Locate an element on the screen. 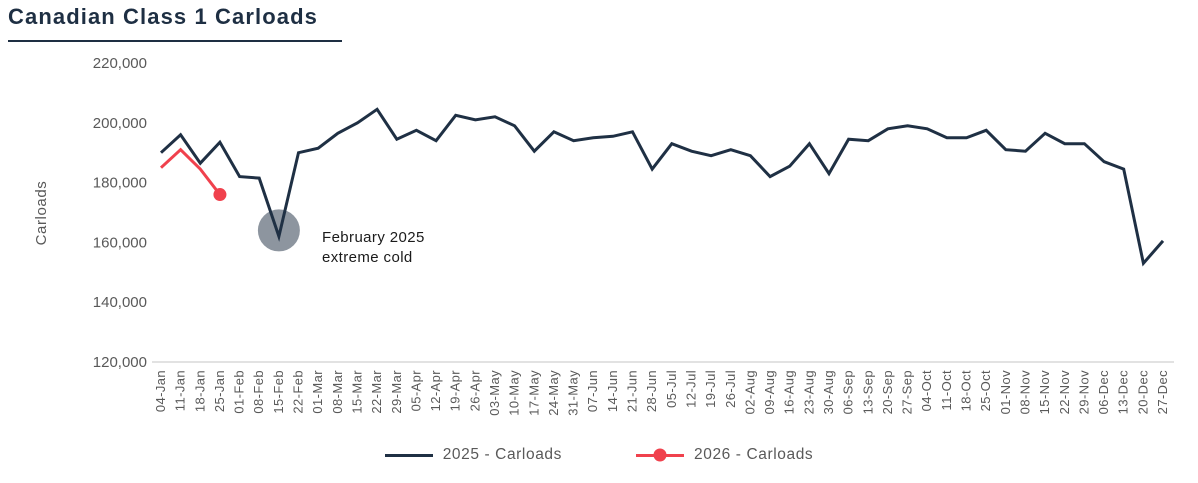  legend-item-2025: 2025 - Carloads is located at coordinates (473, 455).